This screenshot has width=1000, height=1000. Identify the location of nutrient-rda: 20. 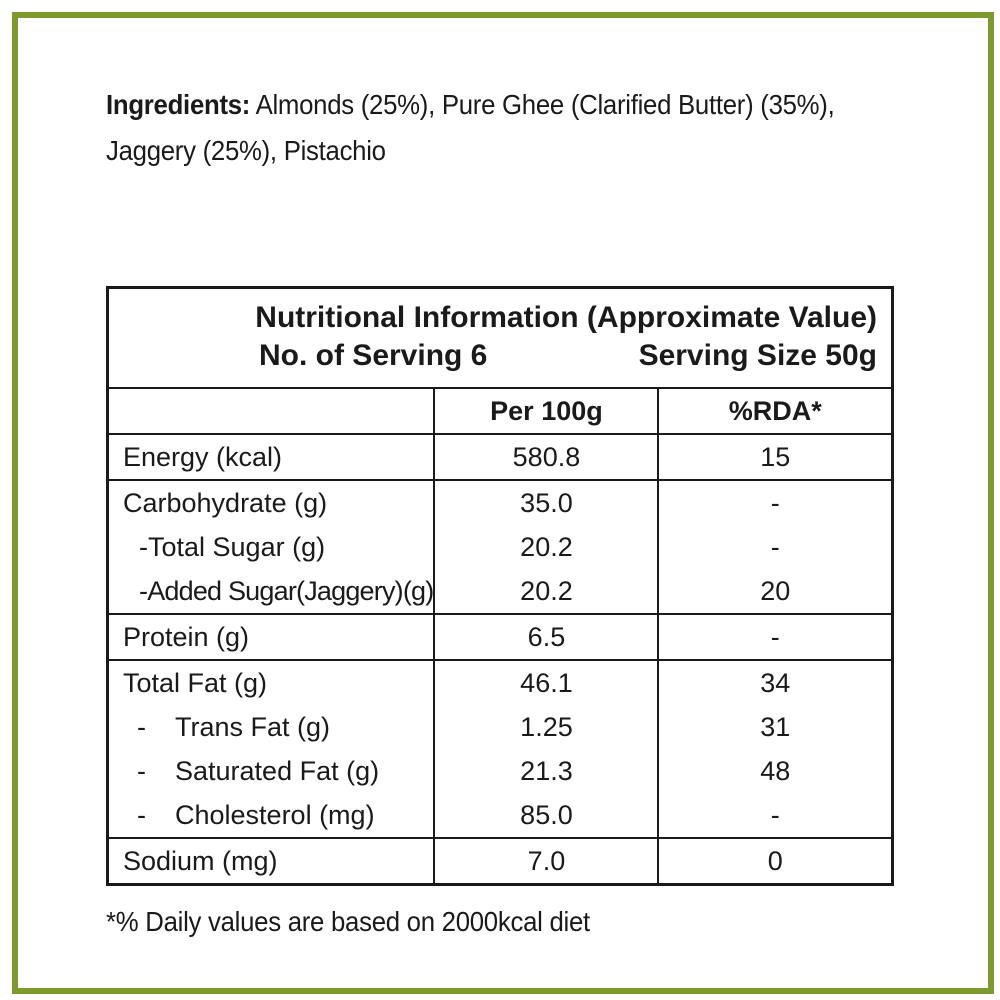
(775, 591).